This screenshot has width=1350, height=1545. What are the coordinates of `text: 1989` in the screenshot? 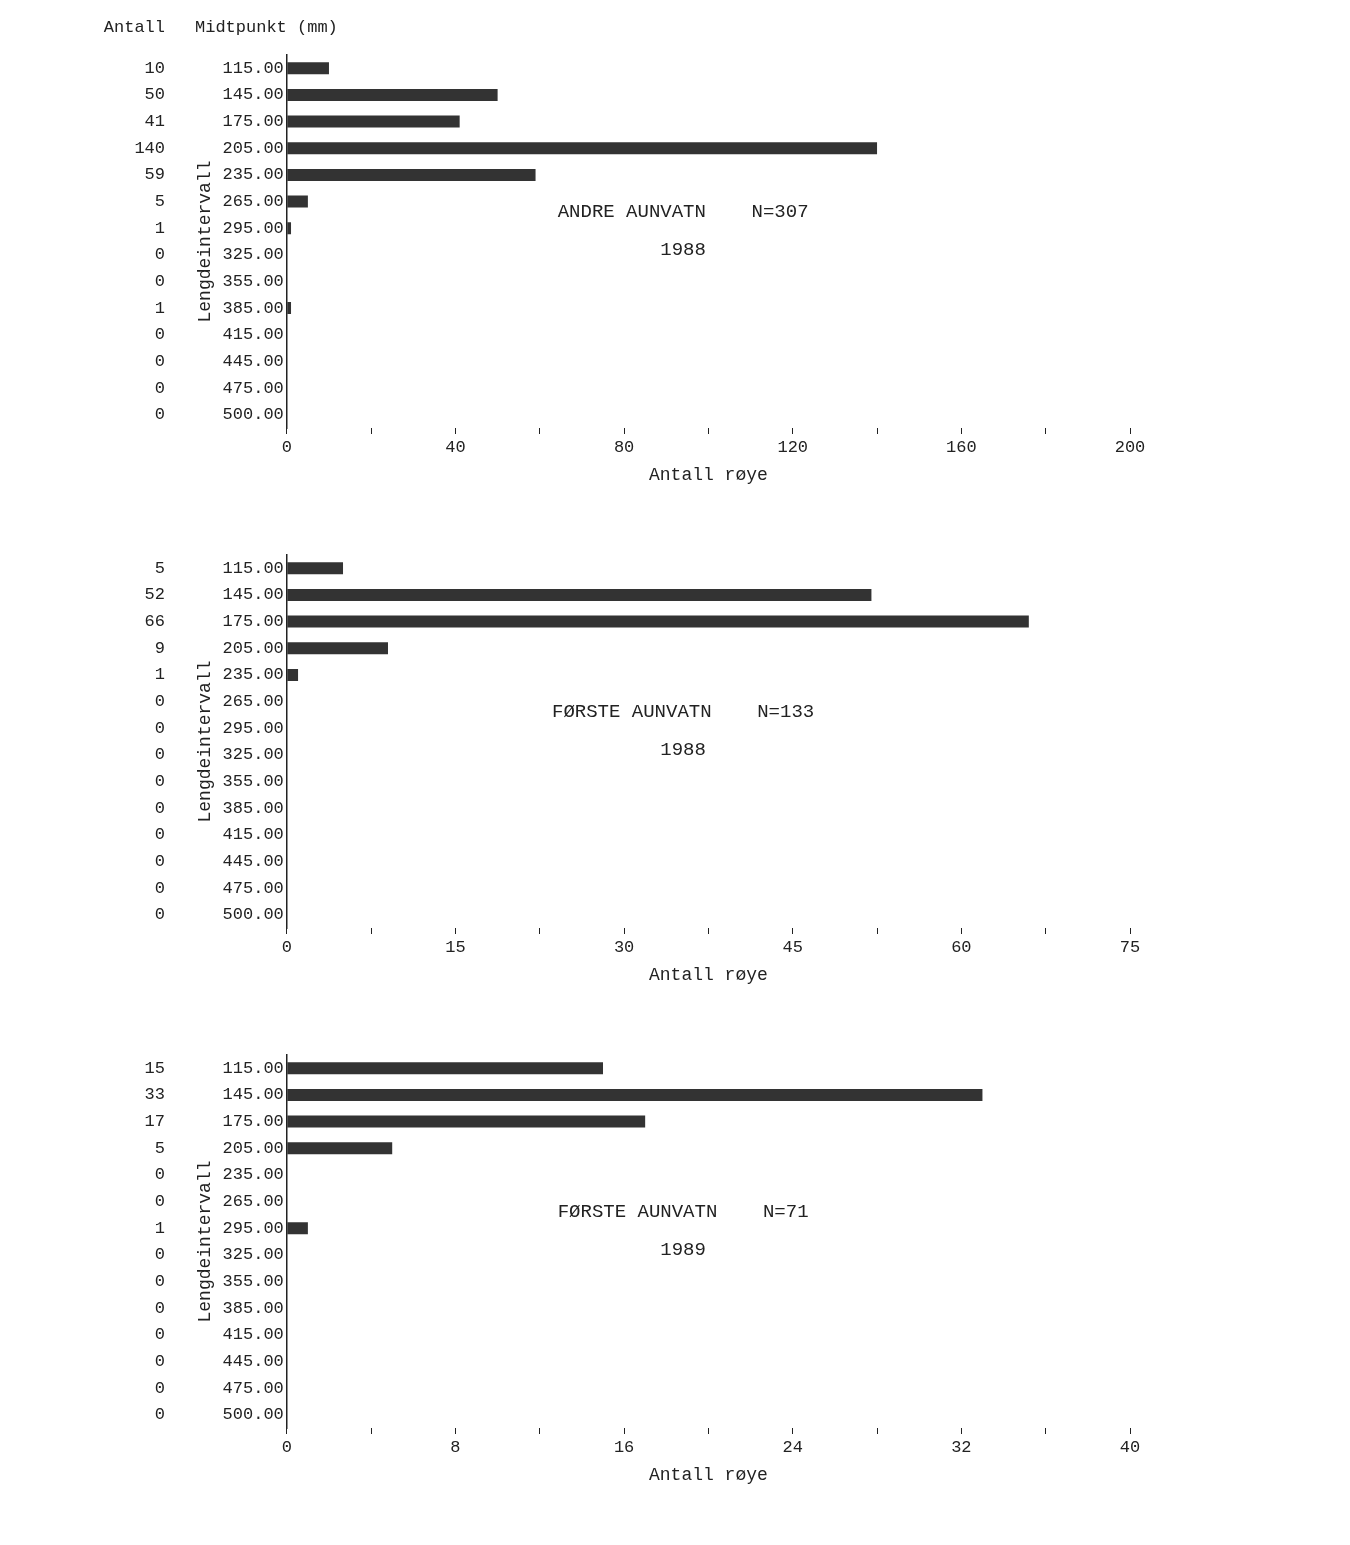 It's located at (683, 1249).